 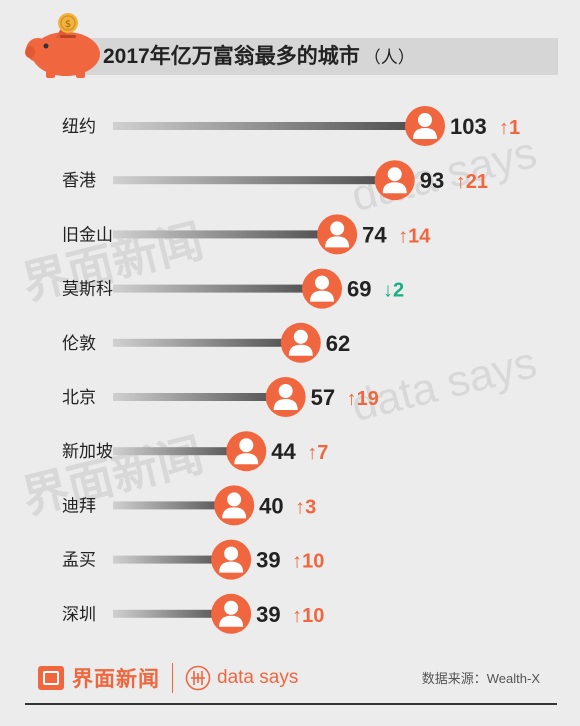 What do you see at coordinates (468, 126) in the screenshot?
I see `value-label: 103` at bounding box center [468, 126].